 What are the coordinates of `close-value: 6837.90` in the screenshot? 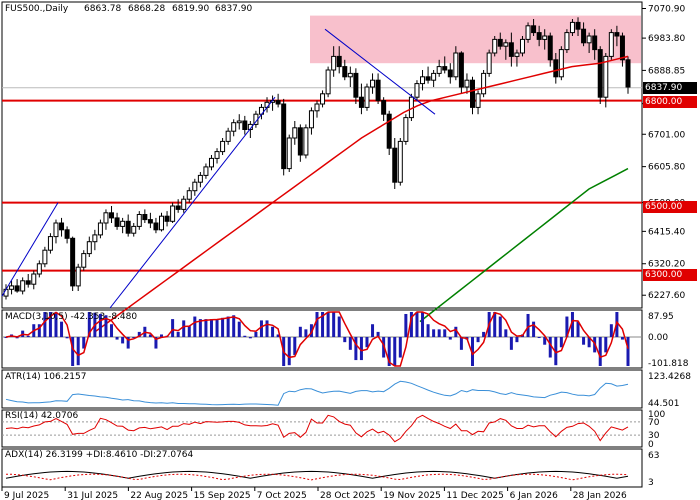 It's located at (234, 9).